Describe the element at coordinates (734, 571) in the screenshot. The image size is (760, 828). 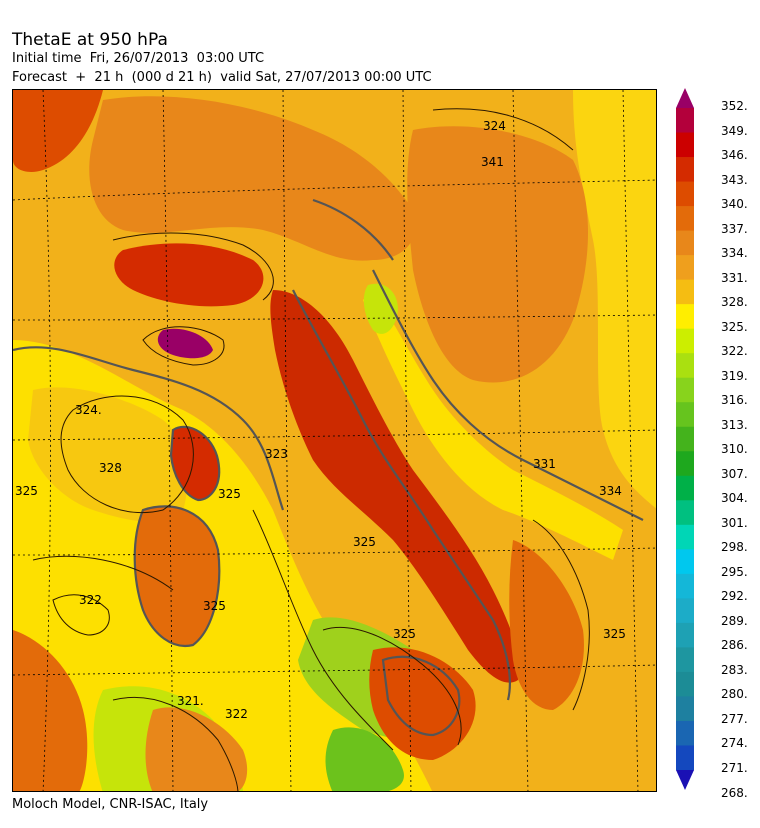
I see `colorbar-label: 295.` at that location.